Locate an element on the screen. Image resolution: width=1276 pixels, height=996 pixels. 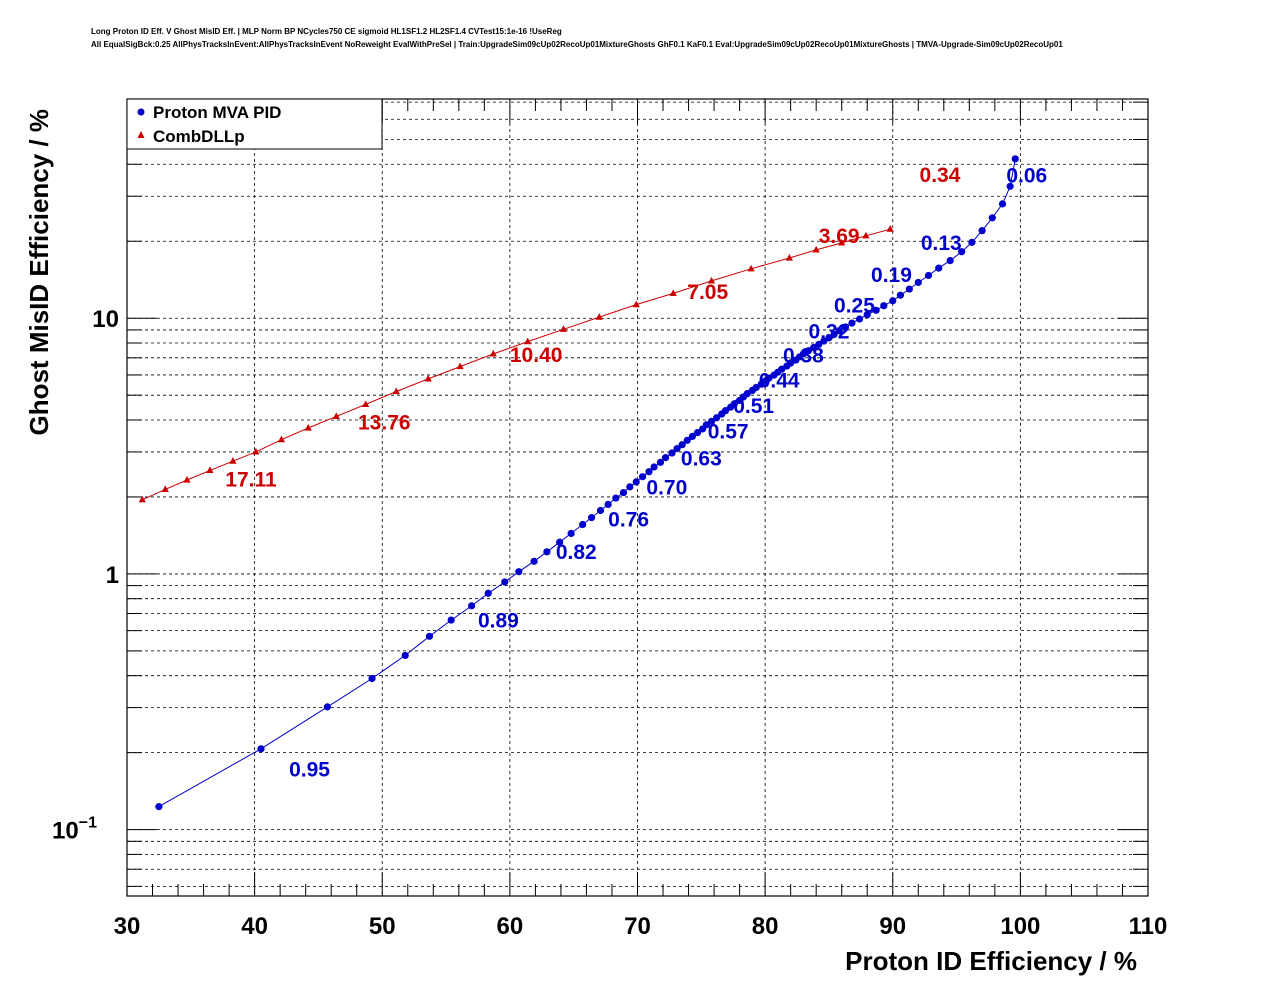
x-tick-label: 30 is located at coordinates (127, 926).